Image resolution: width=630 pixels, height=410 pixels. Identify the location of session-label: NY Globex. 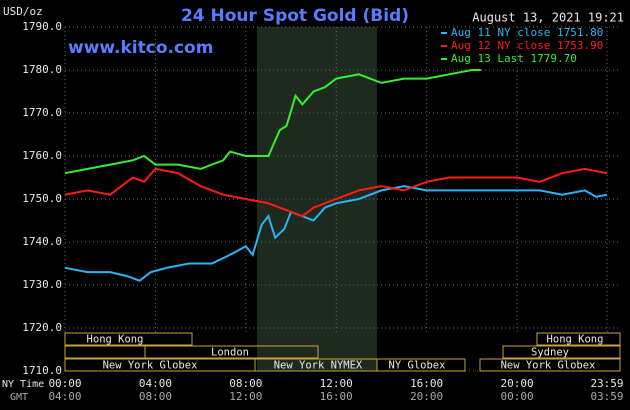
(417, 366).